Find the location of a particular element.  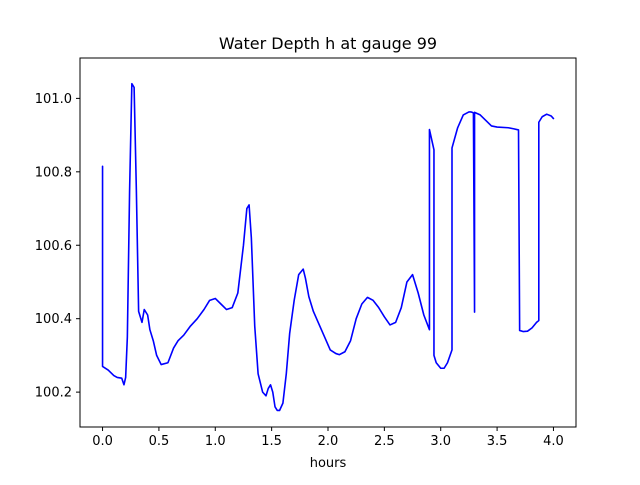

y-tick-label: 100.8 is located at coordinates (53, 172).